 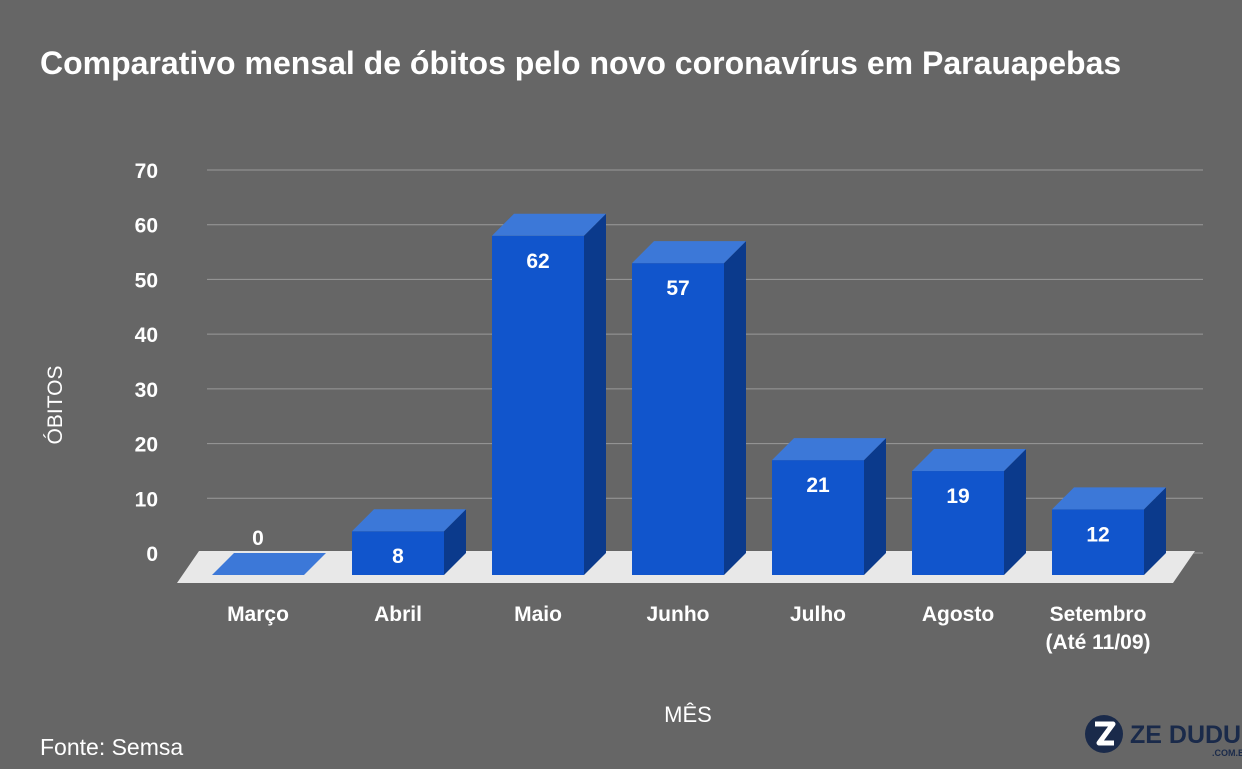 What do you see at coordinates (258, 614) in the screenshot?
I see `x-tick-label: Março` at bounding box center [258, 614].